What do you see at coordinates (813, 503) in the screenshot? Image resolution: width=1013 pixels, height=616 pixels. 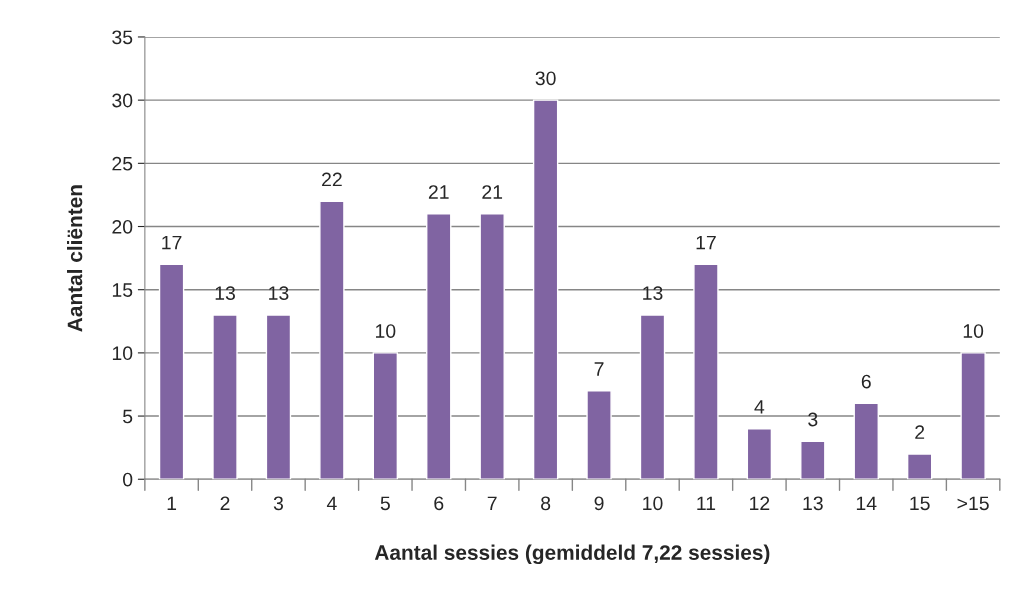 I see `x-tick-label: 13` at bounding box center [813, 503].